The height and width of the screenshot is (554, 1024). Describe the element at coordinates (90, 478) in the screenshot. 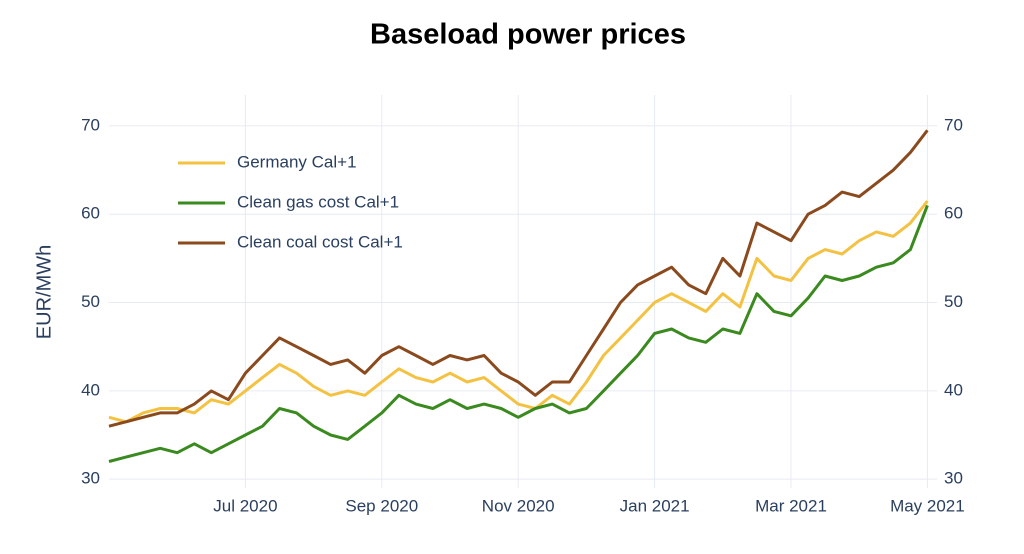

I see `y-tick-label: 30` at that location.